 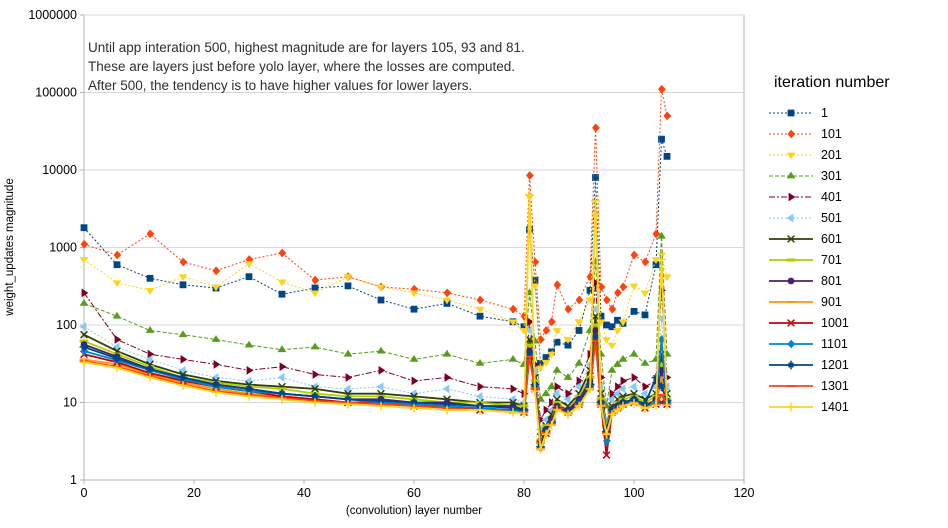 What do you see at coordinates (856, 154) in the screenshot?
I see `legend-item-201: 201` at bounding box center [856, 154].